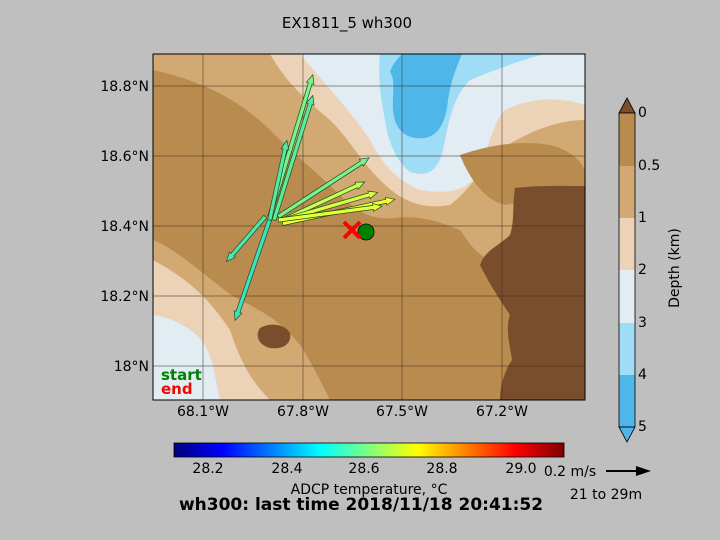  I want to click on lat-tick: 18.4°N, so click(124, 227).